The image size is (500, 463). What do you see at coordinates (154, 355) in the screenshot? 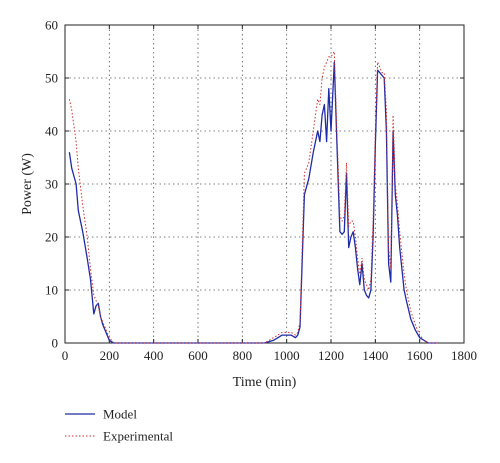
I see `x-tick-label: 400` at bounding box center [154, 355].